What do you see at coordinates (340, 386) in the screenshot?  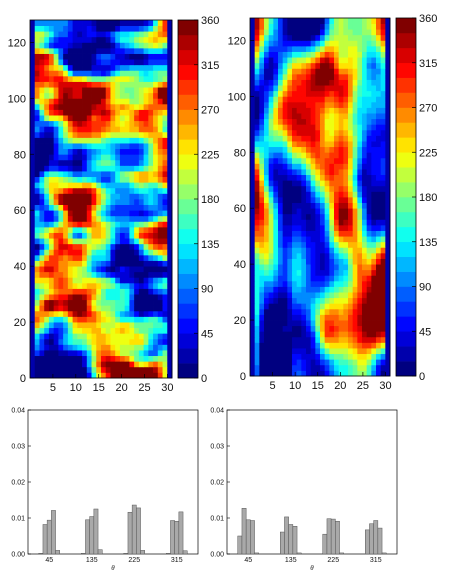 I see `x-tick-label: 20` at bounding box center [340, 386].